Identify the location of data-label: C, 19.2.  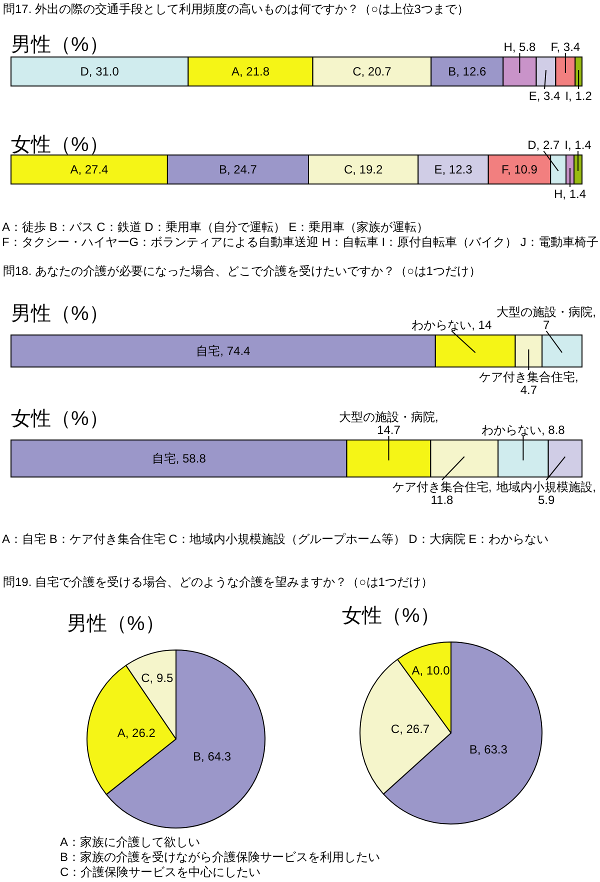
(363, 169).